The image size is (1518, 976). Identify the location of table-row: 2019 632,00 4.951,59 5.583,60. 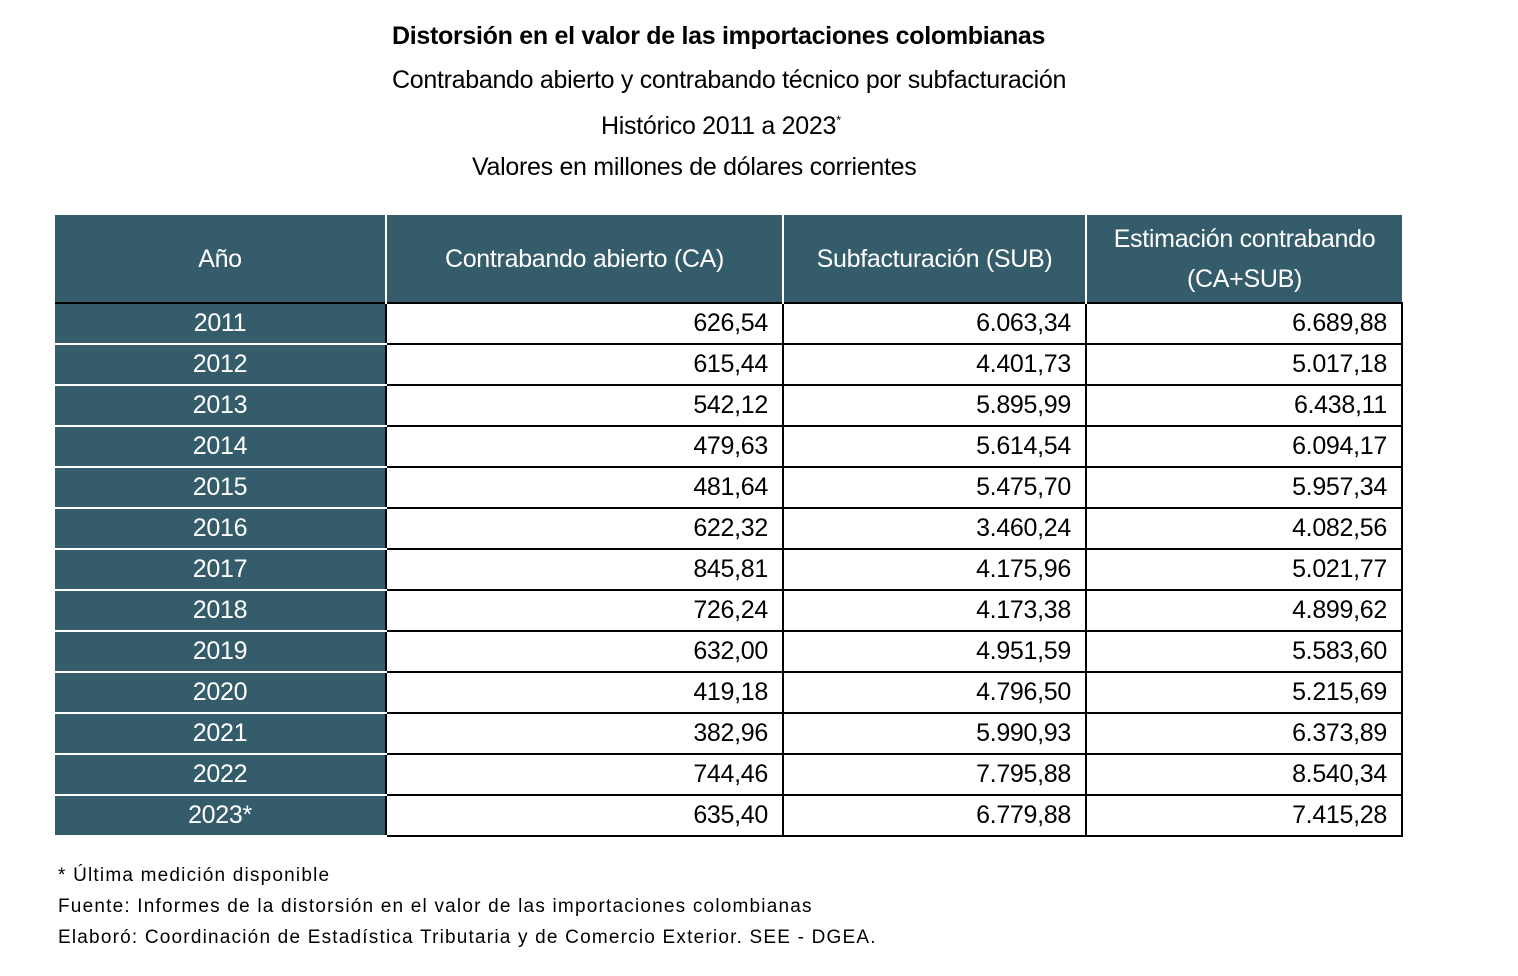
(729, 651).